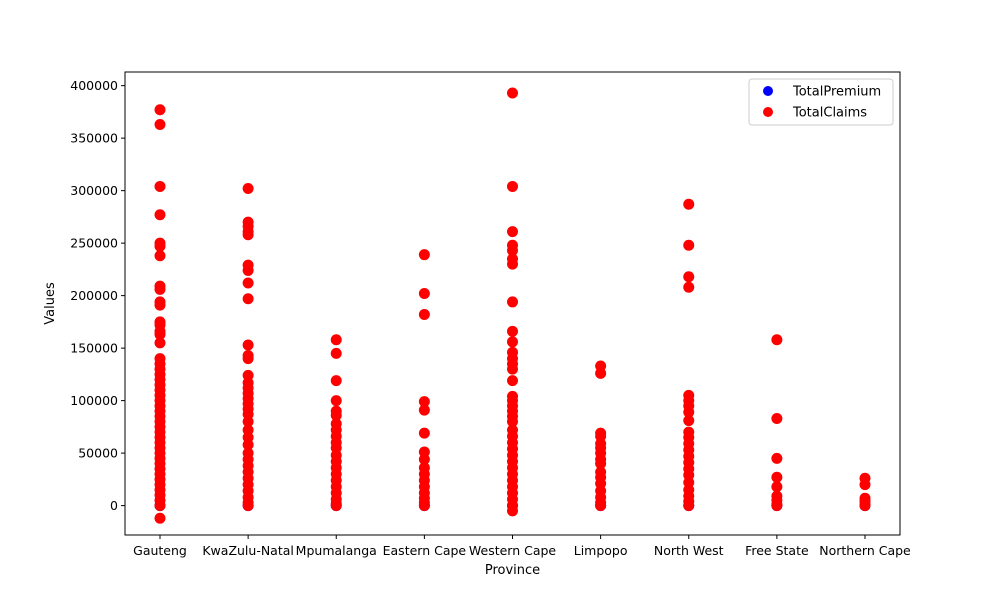 The image size is (1000, 600). I want to click on x-tick-label: KwaZulu-Natal, so click(248, 550).